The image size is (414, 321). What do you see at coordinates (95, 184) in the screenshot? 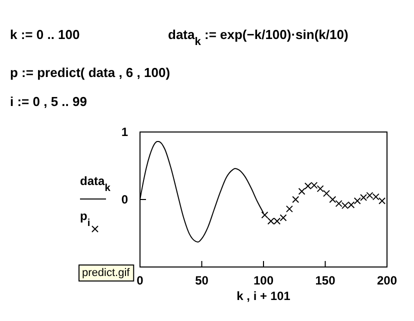
I see `text: data$_{k}$` at bounding box center [95, 184].